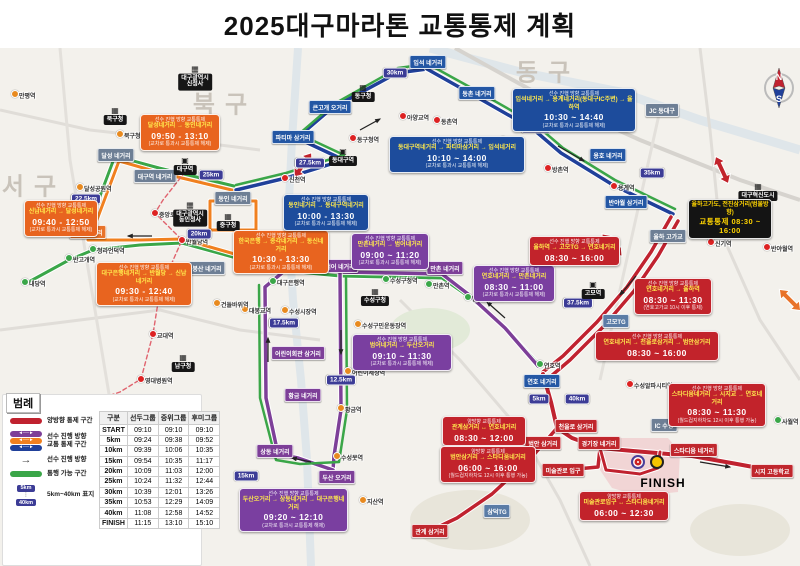 The width and height of the screenshot is (800, 566). What do you see at coordinates (488, 452) in the screenshot?
I see `callout-header: 양방향 교통통제` at bounding box center [488, 452].